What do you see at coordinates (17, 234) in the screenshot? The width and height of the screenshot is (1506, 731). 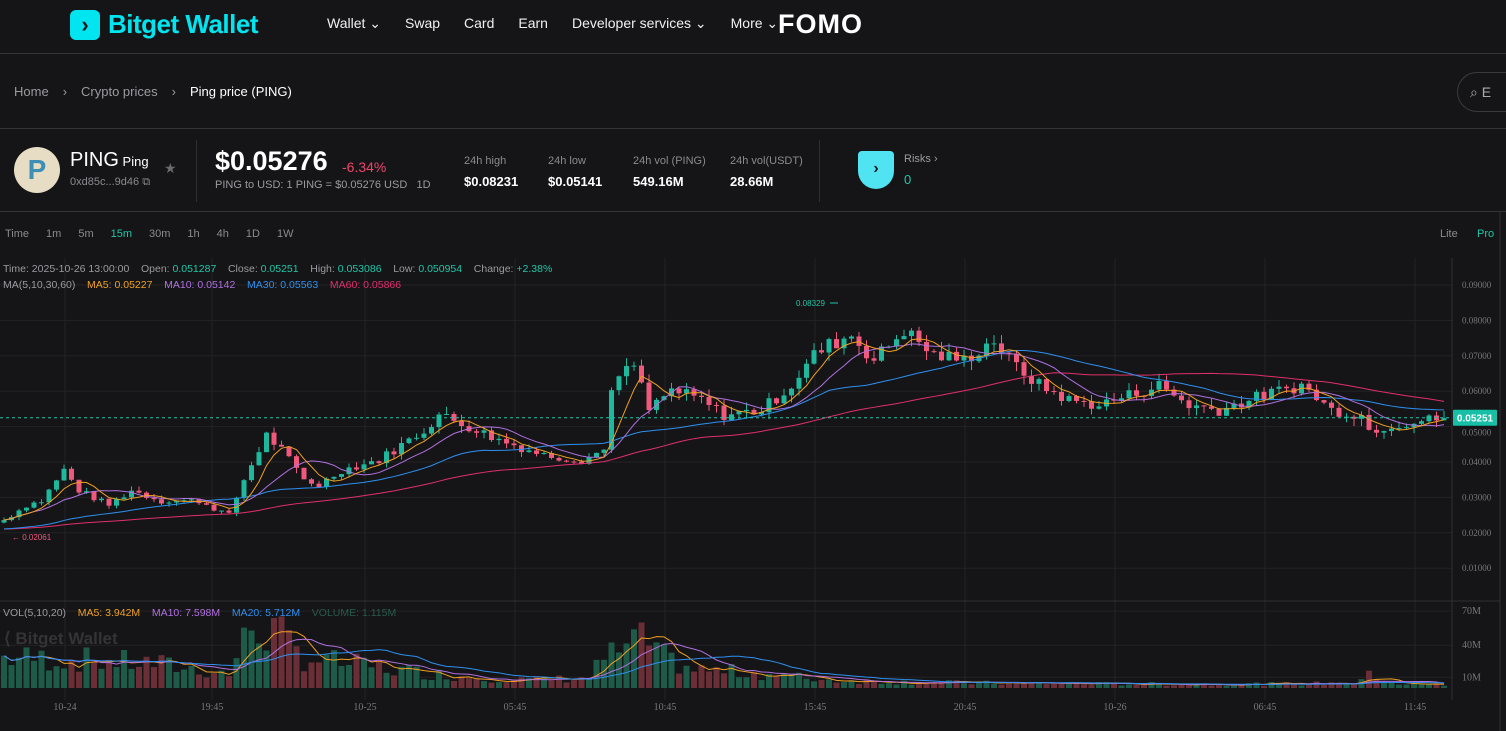 I see `tab-time: Time` at bounding box center [17, 234].